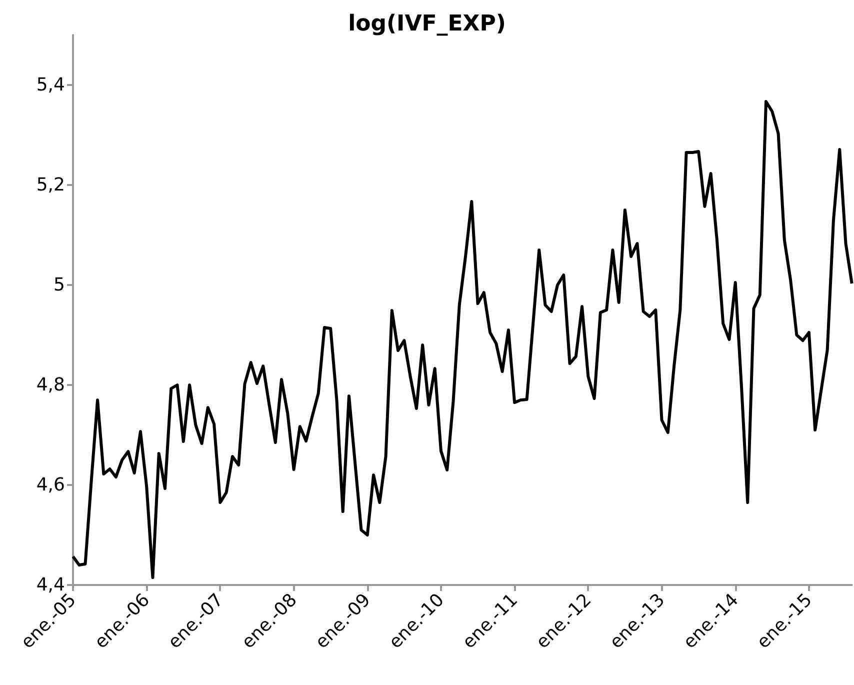  Describe the element at coordinates (50, 85) in the screenshot. I see `y-tick-label: 5,4` at that location.